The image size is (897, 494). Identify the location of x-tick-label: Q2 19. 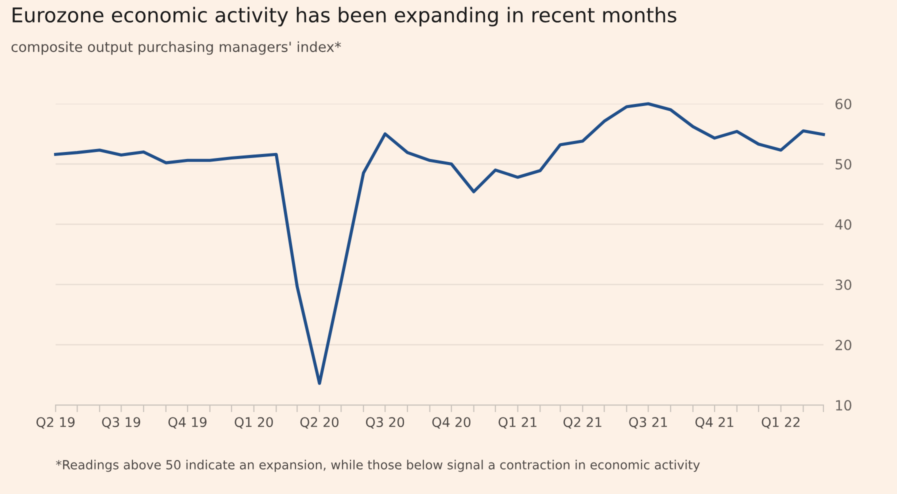
(55, 423).